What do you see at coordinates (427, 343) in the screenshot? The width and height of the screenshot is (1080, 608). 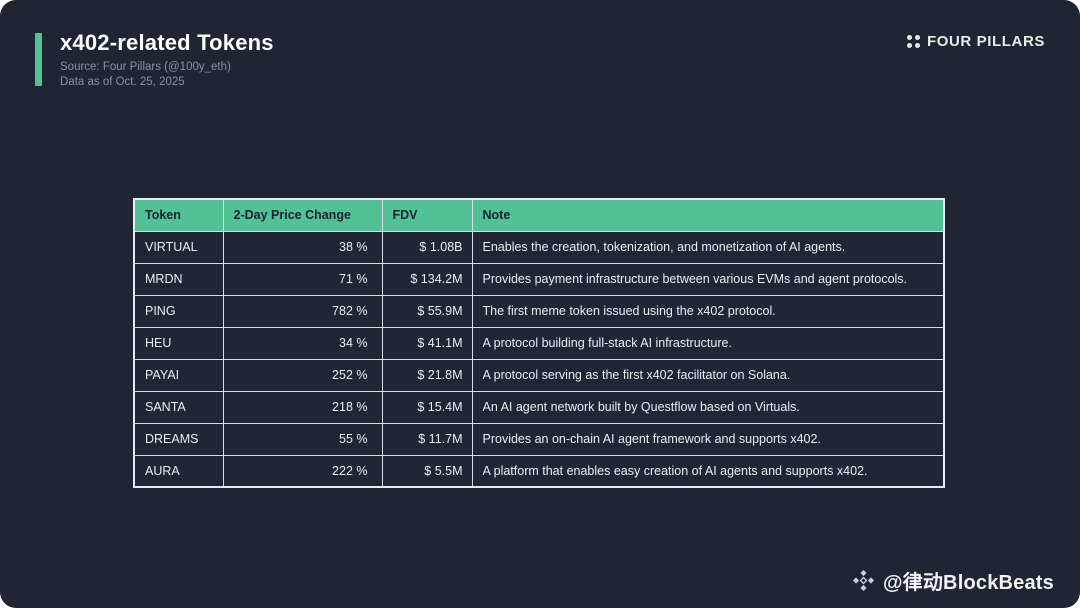 I see `fdv-cell: $ 41.1M` at bounding box center [427, 343].